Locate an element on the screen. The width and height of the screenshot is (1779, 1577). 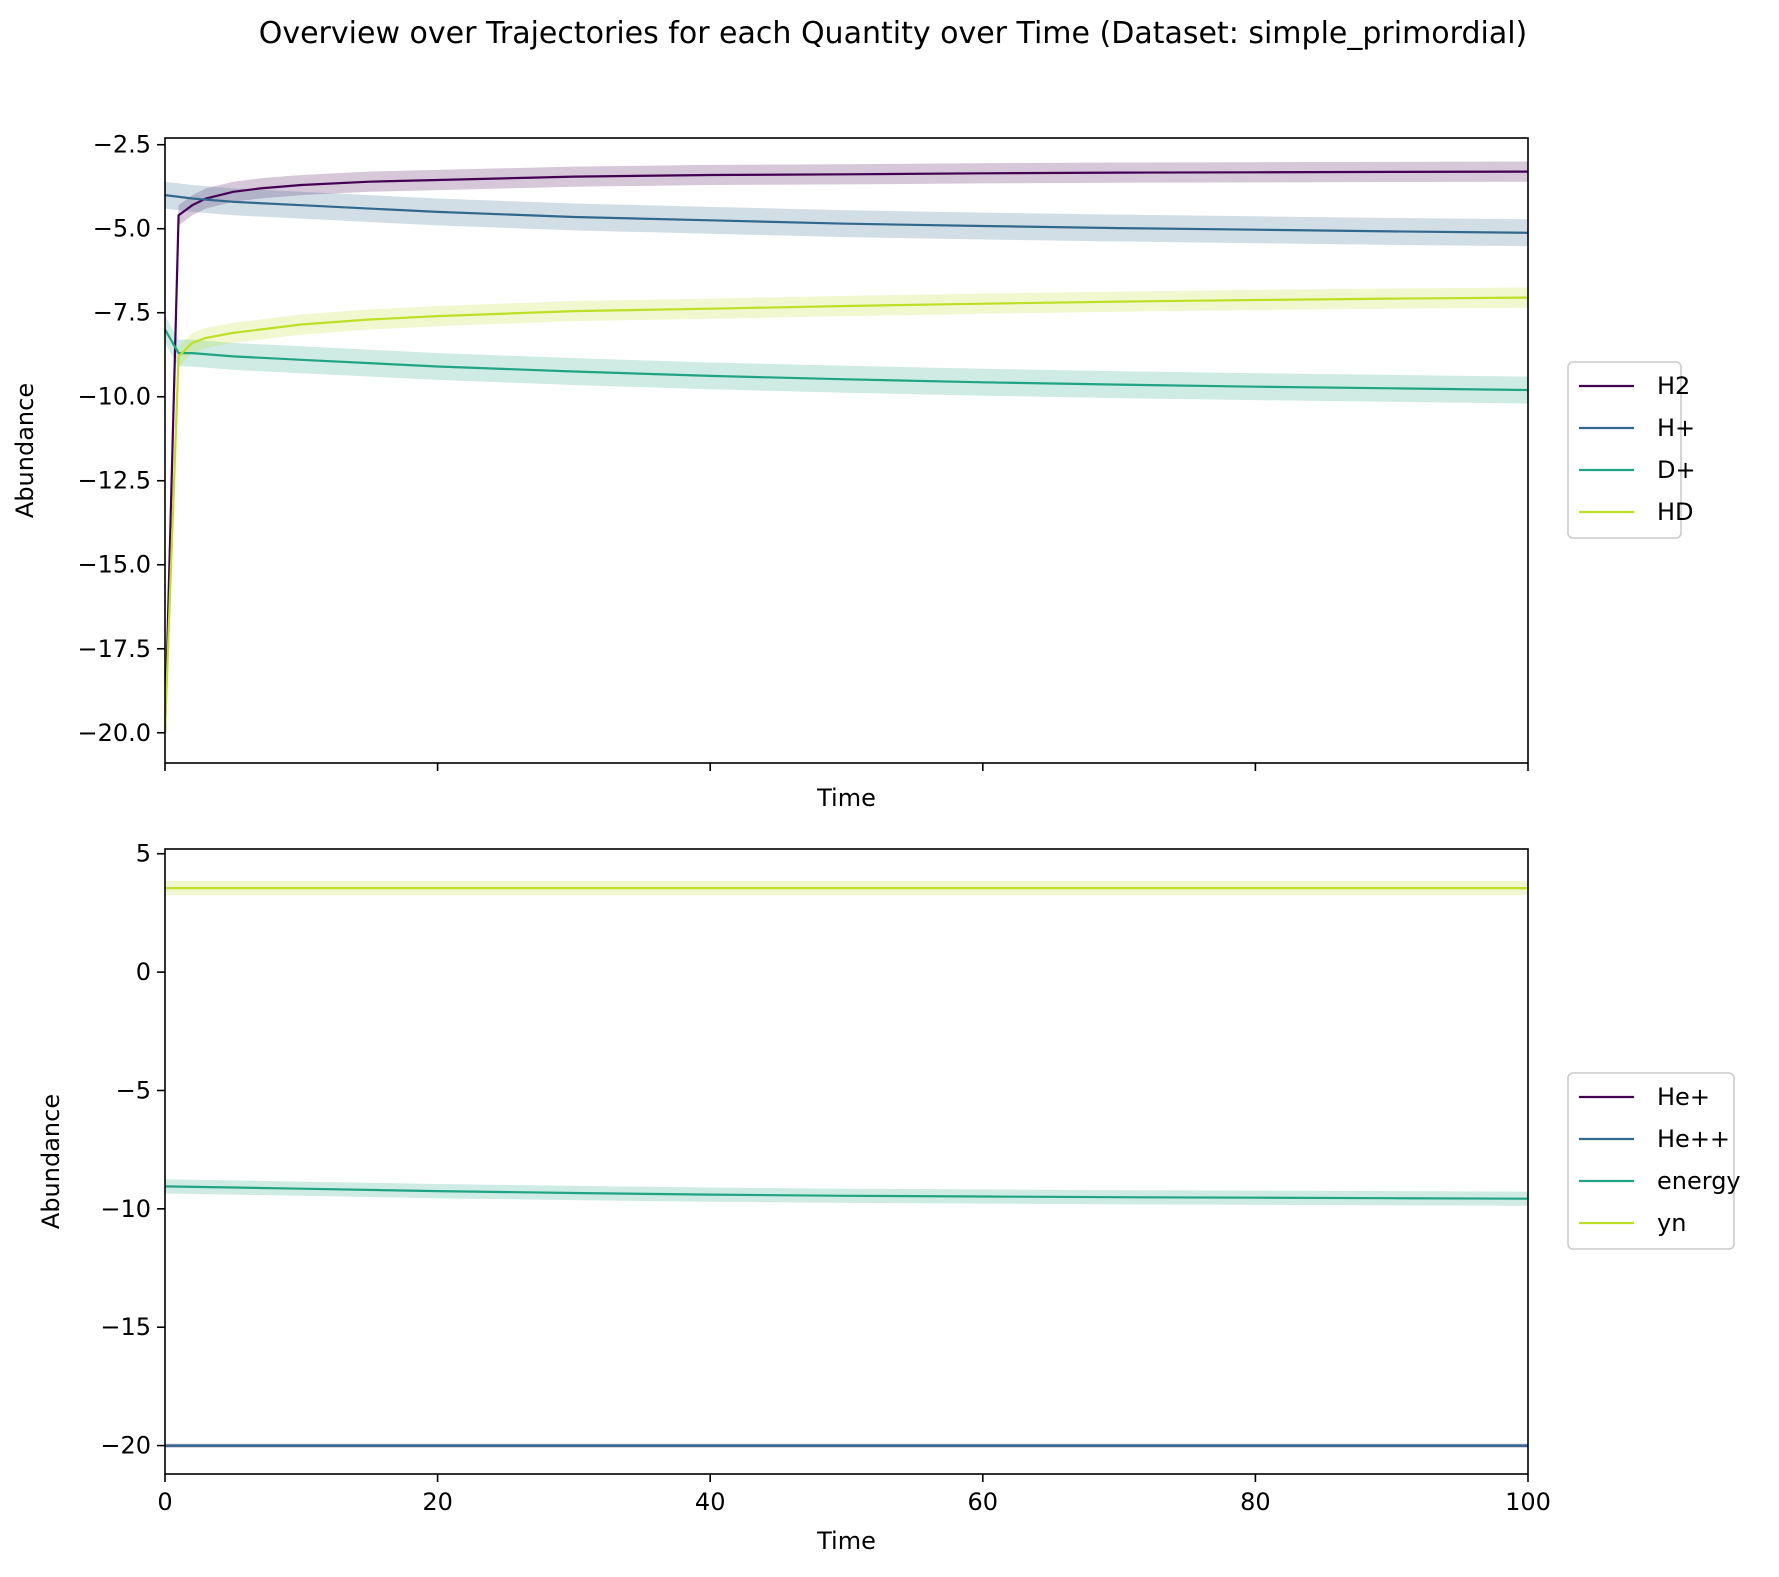
x-tick-label: 60 is located at coordinates (983, 1502).